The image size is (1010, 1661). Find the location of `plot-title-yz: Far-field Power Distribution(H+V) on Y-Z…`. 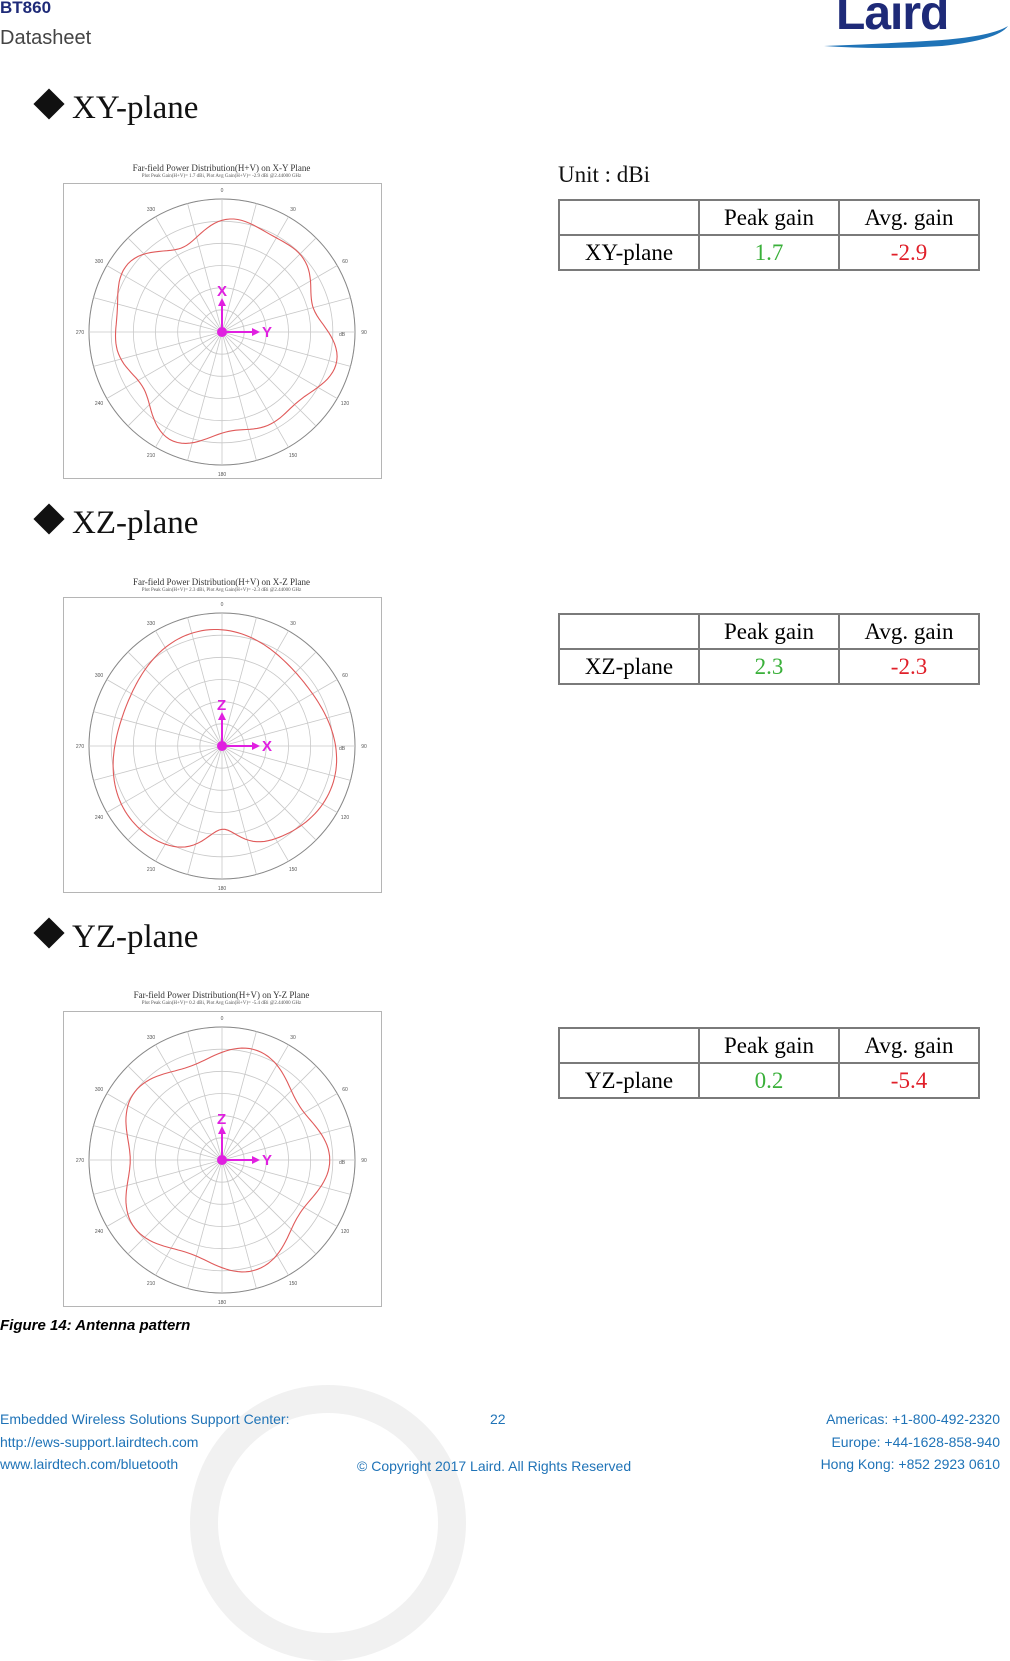

plot-title-yz: Far-field Power Distribution(H+V) on Y-Z… is located at coordinates (221, 995).